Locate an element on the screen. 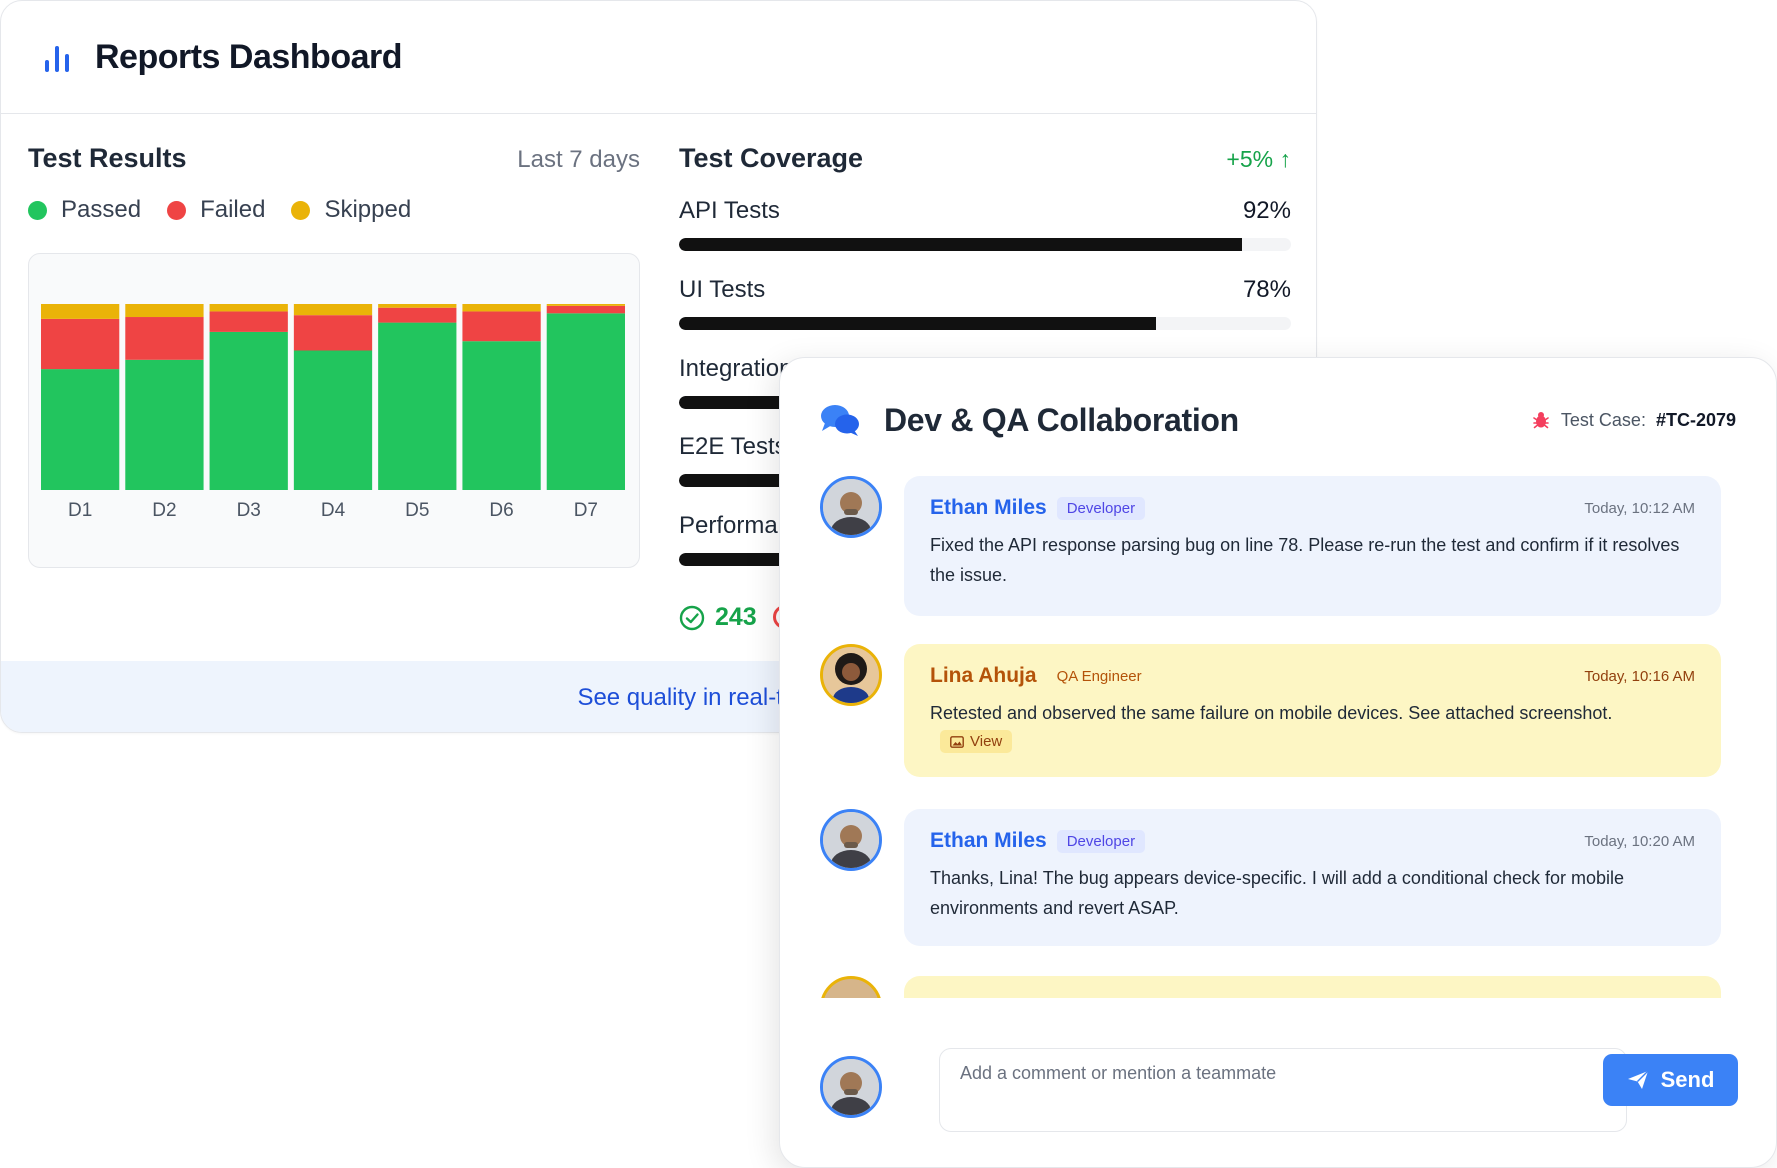  collab-title: Dev & QA Collaboration is located at coordinates (1061, 419).